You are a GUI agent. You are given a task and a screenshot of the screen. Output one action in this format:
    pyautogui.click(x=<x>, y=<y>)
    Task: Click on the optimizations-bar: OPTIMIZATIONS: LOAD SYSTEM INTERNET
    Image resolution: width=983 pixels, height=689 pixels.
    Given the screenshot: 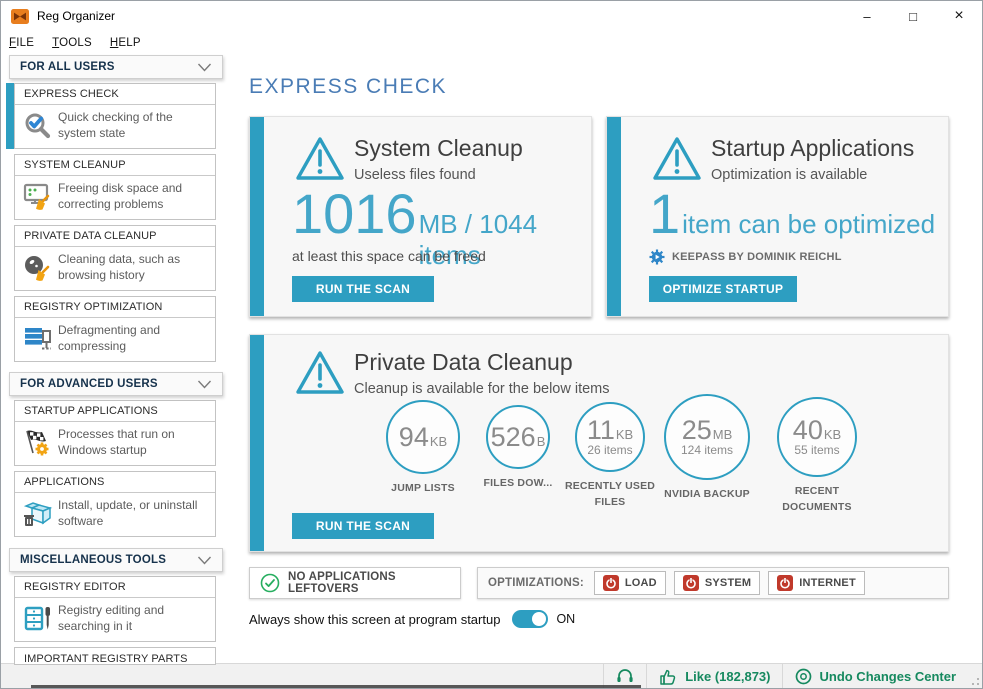 What is the action you would take?
    pyautogui.click(x=713, y=583)
    